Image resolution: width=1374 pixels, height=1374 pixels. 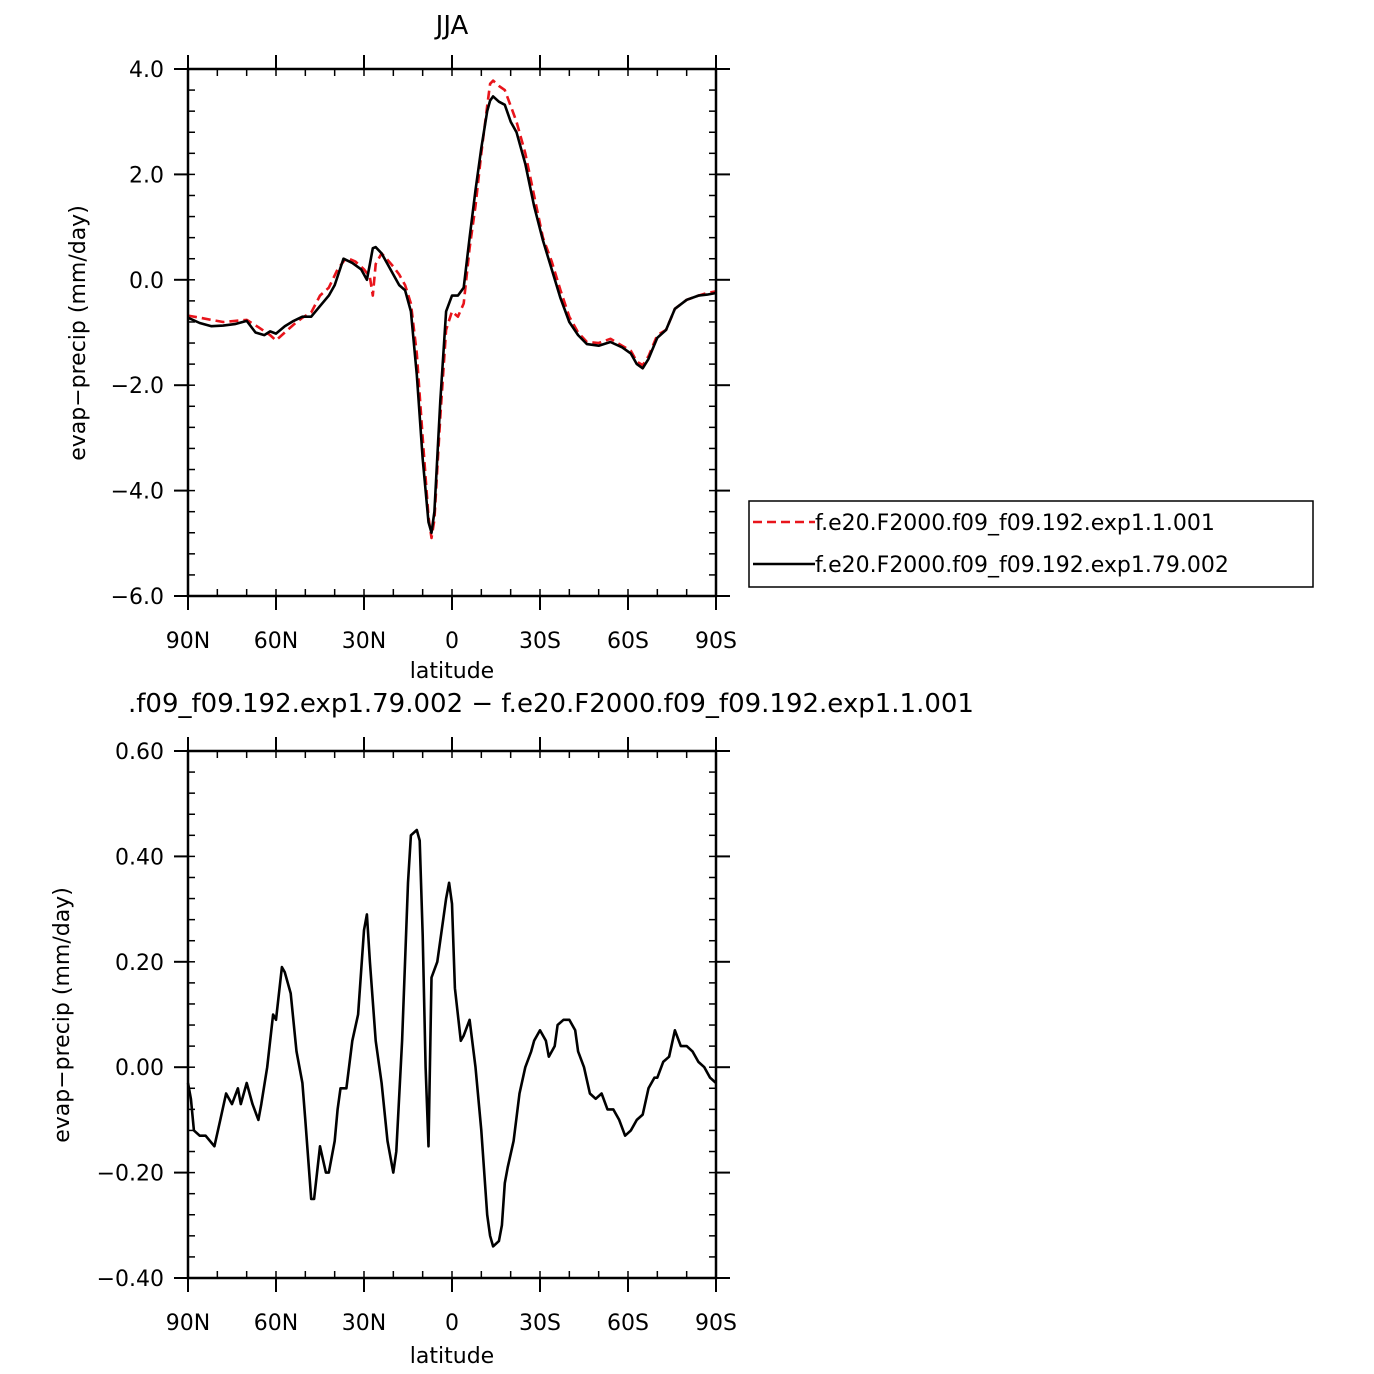 What do you see at coordinates (62, 1015) in the screenshot?
I see `bottom-y-axis-title: evap−precip (mm/day)` at bounding box center [62, 1015].